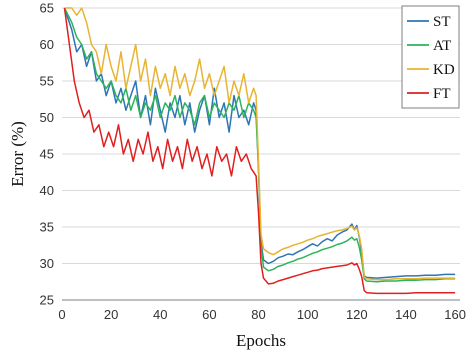 This screenshot has height=351, width=466. I want to click on y-tick-label: 50, so click(47, 117).